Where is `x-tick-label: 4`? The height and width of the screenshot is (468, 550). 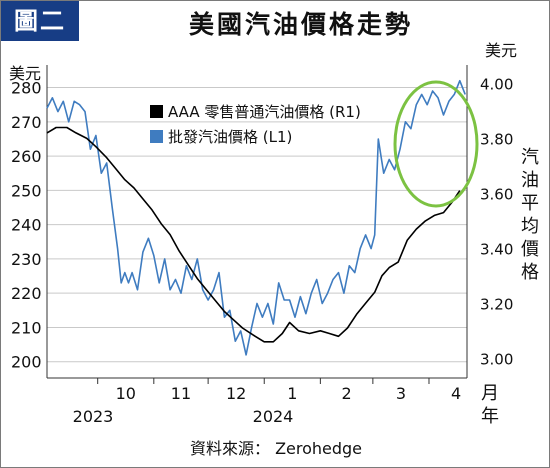
x-tick-label: 4 is located at coordinates (456, 393).